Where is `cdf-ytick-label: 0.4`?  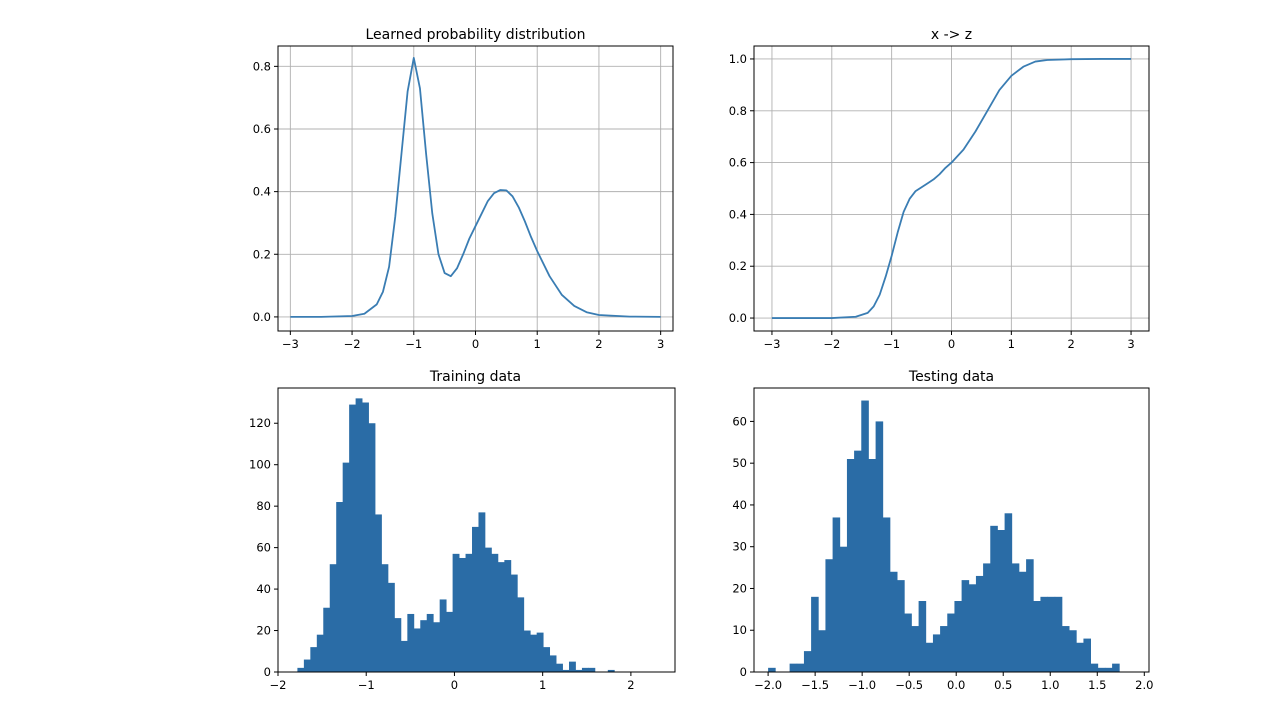 cdf-ytick-label: 0.4 is located at coordinates (738, 214).